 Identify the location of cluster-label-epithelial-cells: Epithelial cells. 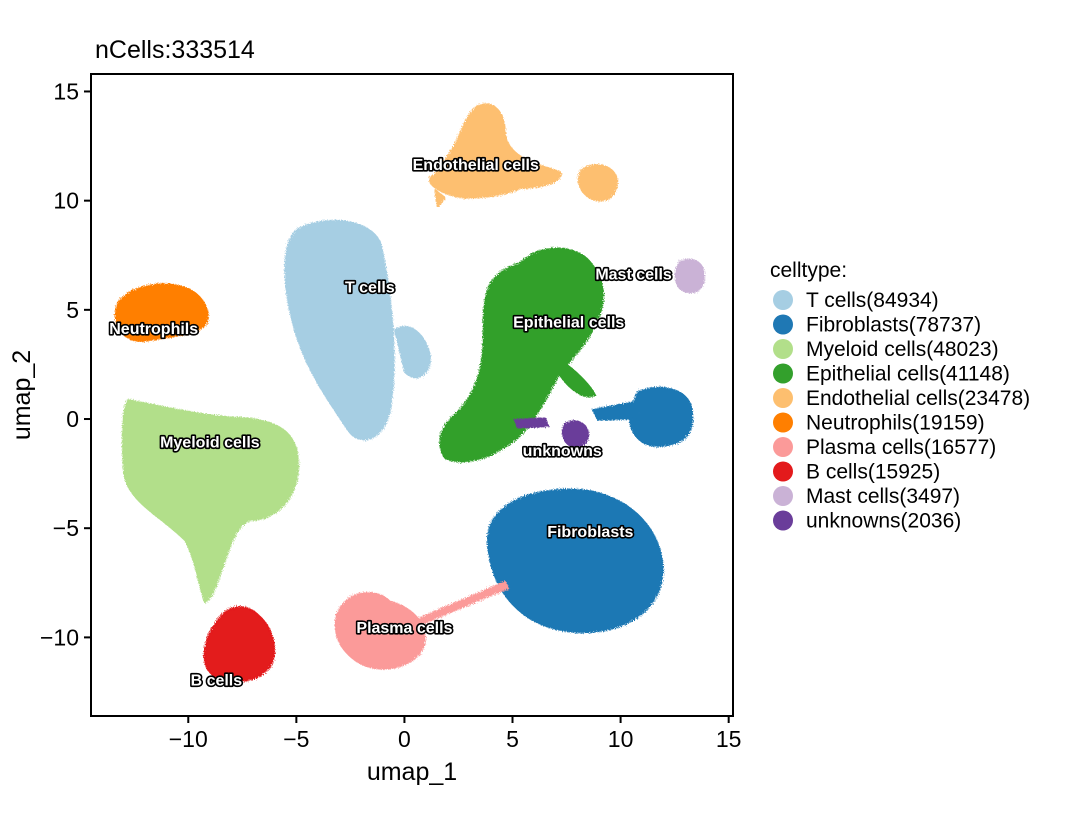
(568, 322).